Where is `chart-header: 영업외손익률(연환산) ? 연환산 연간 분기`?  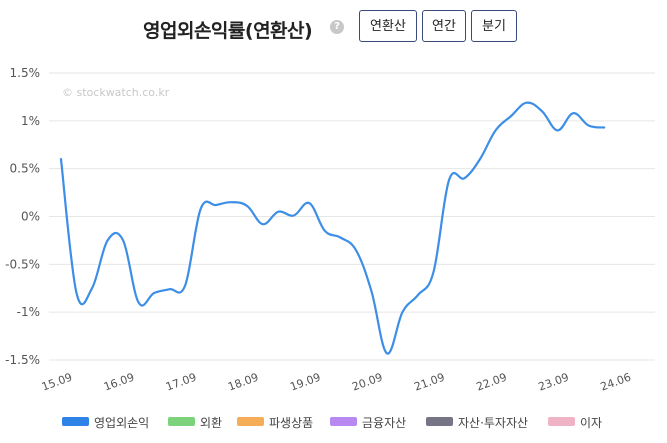
chart-header: 영업외손익률(연환산) ? 연환산 연간 분기 is located at coordinates (333, 28).